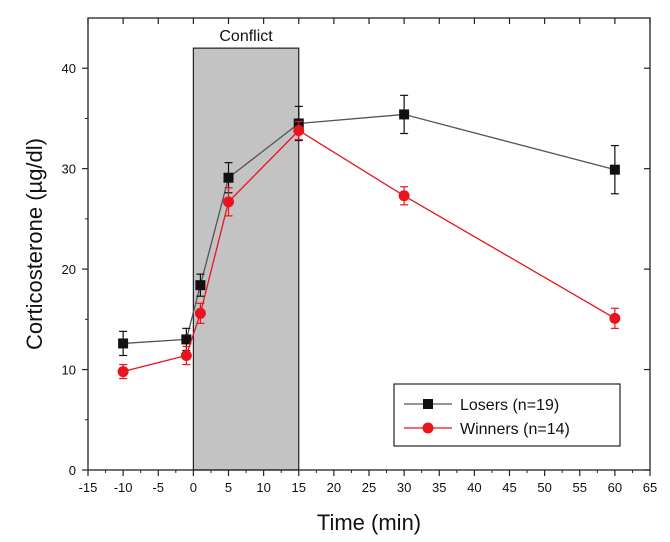 The width and height of the screenshot is (670, 542). I want to click on x-tick-label: 30, so click(404, 487).